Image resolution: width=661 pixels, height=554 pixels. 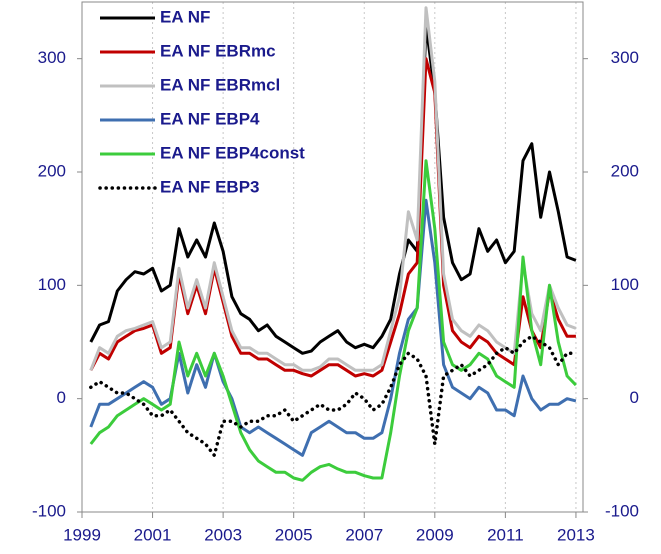 I want to click on x-tick-label: 2009, so click(x=435, y=534).